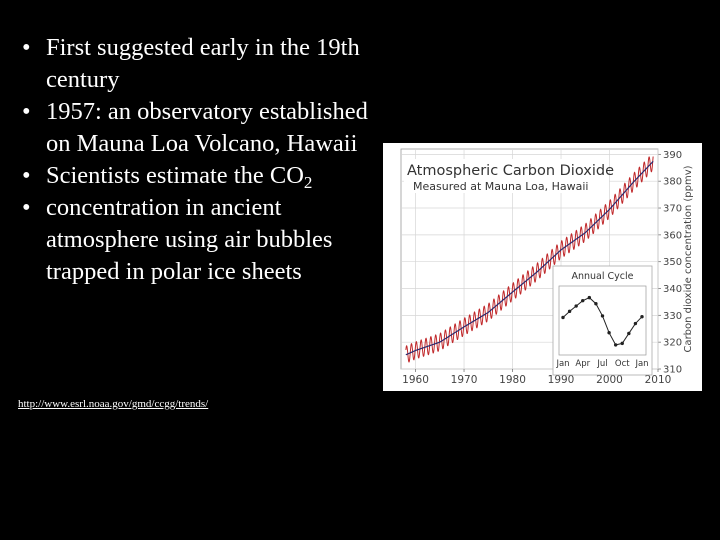  I want to click on x-tick-label: 1970, so click(464, 380).